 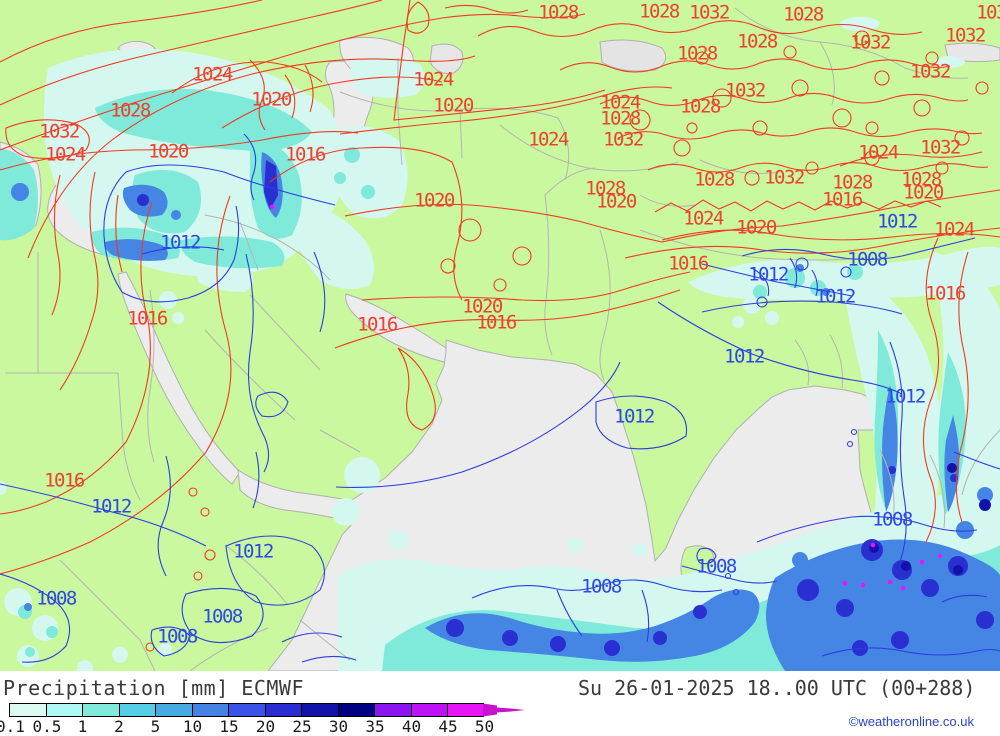 I want to click on legend-value: 50, so click(x=484, y=726).